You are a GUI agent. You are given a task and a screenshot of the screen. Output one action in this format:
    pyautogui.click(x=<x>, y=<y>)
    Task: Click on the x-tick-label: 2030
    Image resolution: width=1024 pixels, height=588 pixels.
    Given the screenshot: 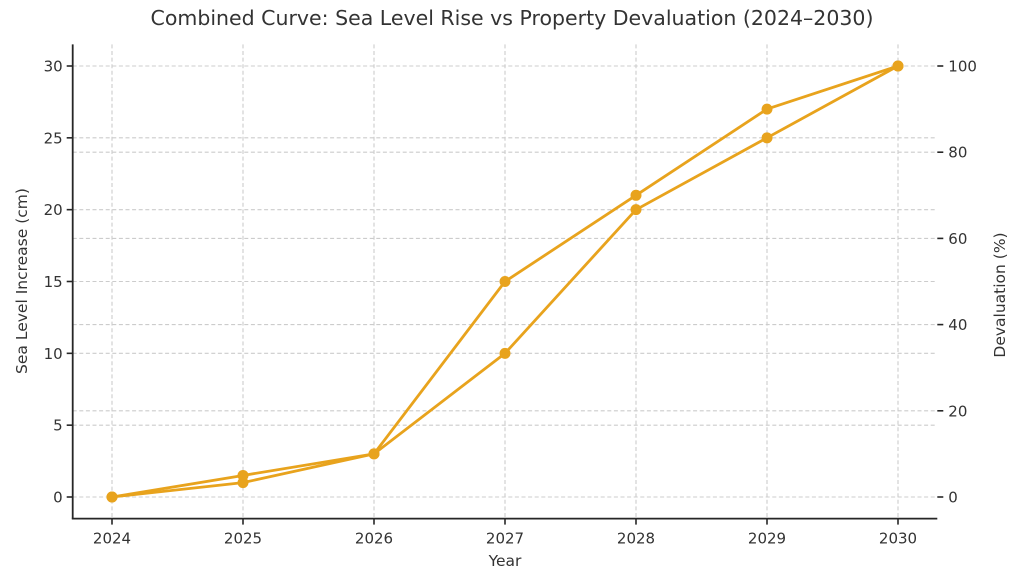 What is the action you would take?
    pyautogui.click(x=898, y=539)
    